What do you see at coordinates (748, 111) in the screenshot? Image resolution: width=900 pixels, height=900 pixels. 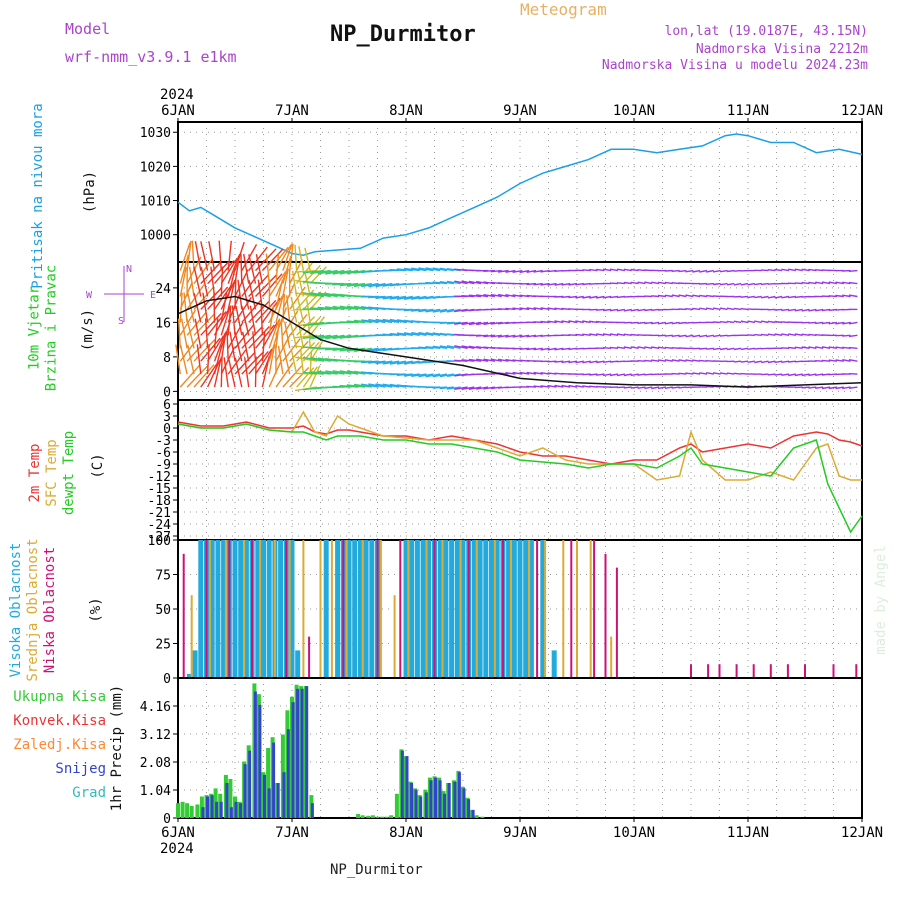 I see `time-label-top: 11JAN` at bounding box center [748, 111].